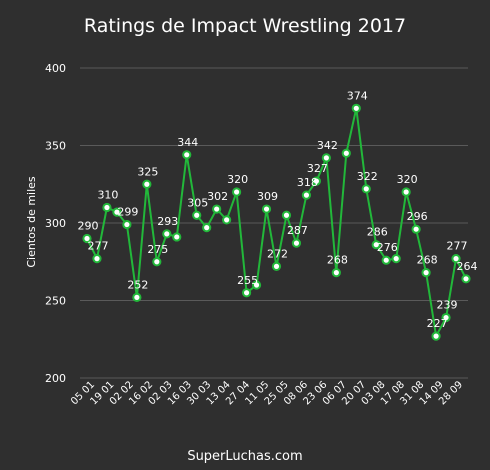  Describe the element at coordinates (137, 284) in the screenshot. I see `data-label: 252` at that location.